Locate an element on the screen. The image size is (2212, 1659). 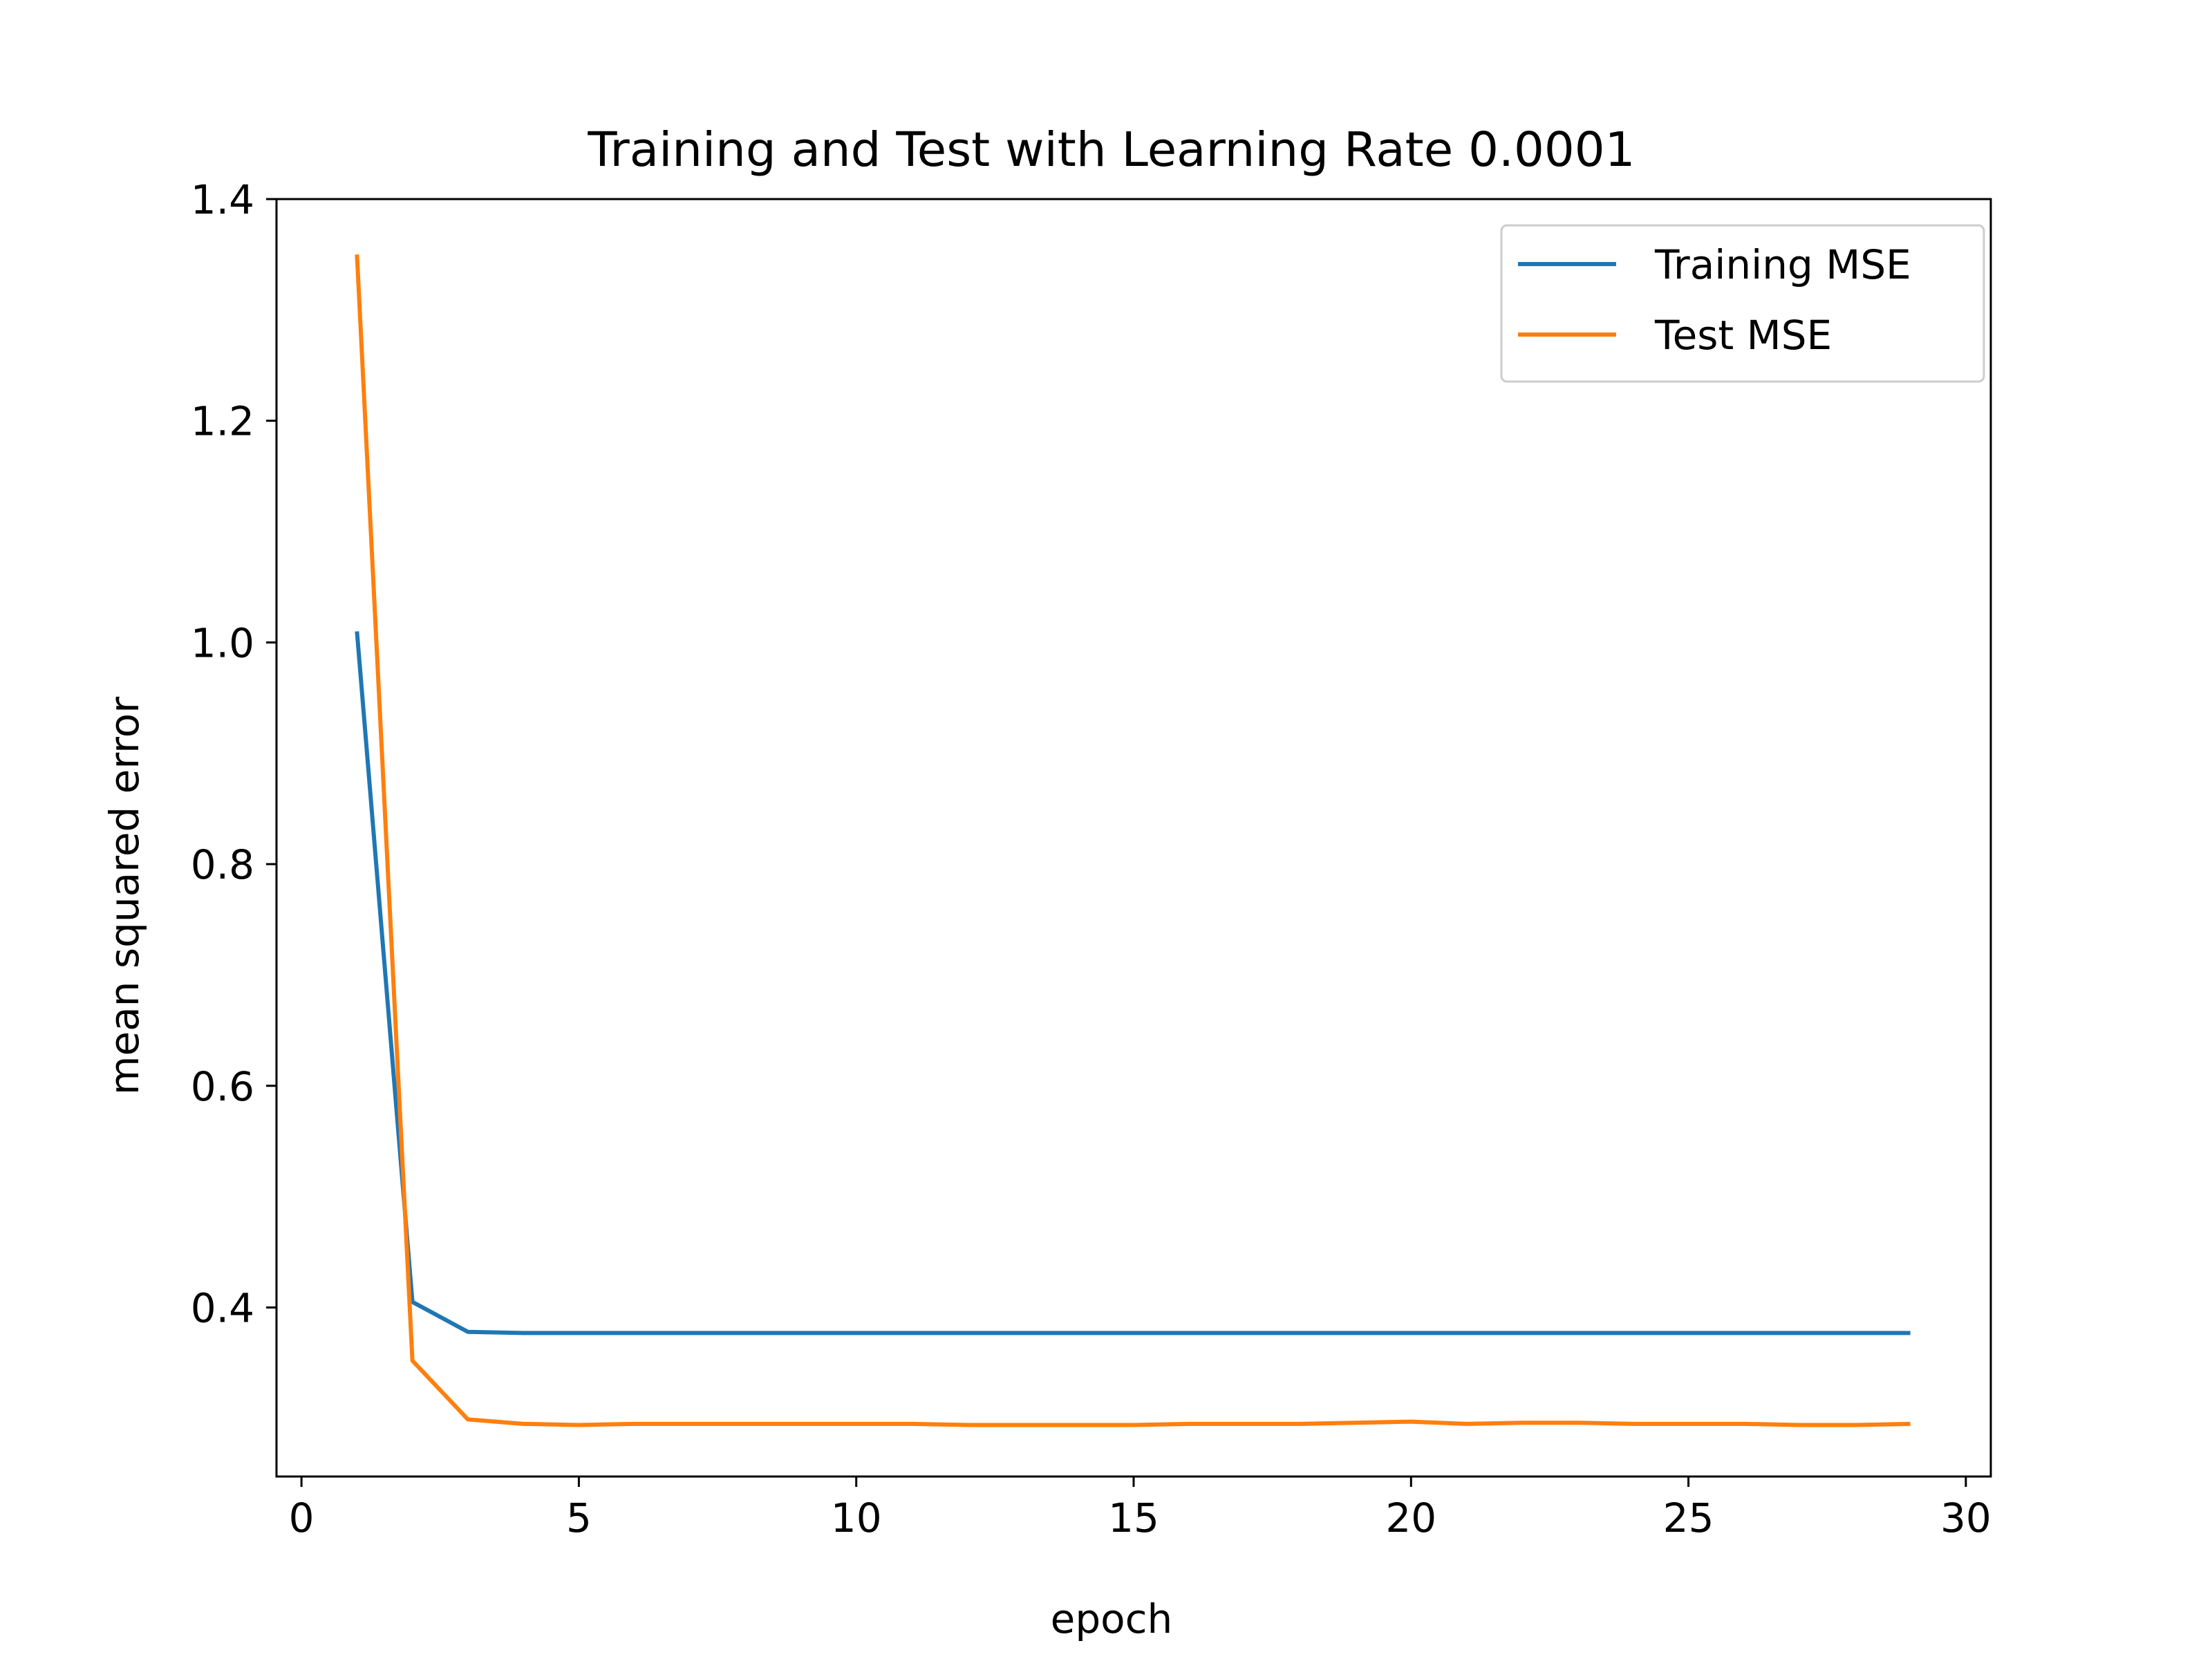
legend-label: Training MSE is located at coordinates (1783, 264).